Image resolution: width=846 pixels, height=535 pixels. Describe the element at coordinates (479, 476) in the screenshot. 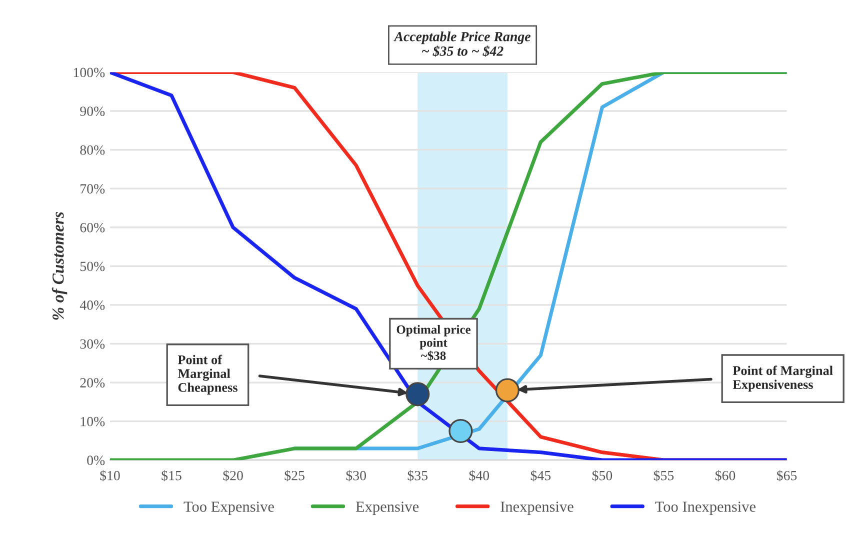

I see `x-tick-label: $40` at that location.